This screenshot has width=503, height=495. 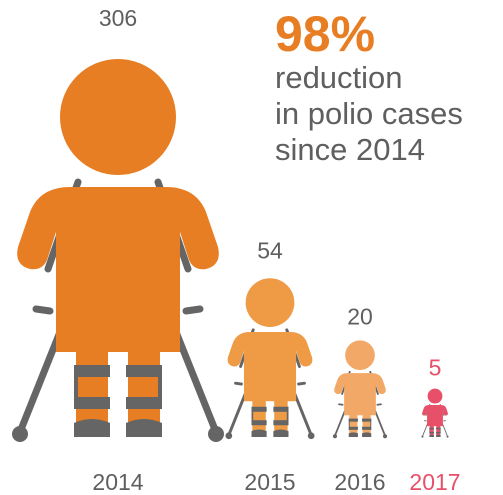 What do you see at coordinates (325, 34) in the screenshot?
I see `headline-stat: 98%` at bounding box center [325, 34].